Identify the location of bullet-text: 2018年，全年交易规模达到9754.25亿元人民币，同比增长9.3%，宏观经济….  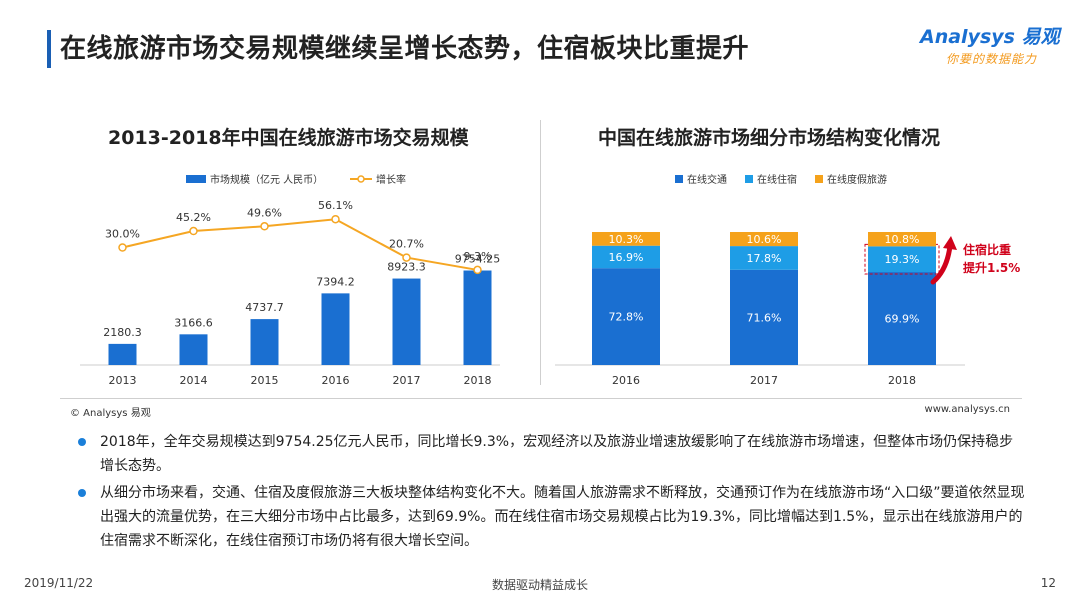
(557, 454).